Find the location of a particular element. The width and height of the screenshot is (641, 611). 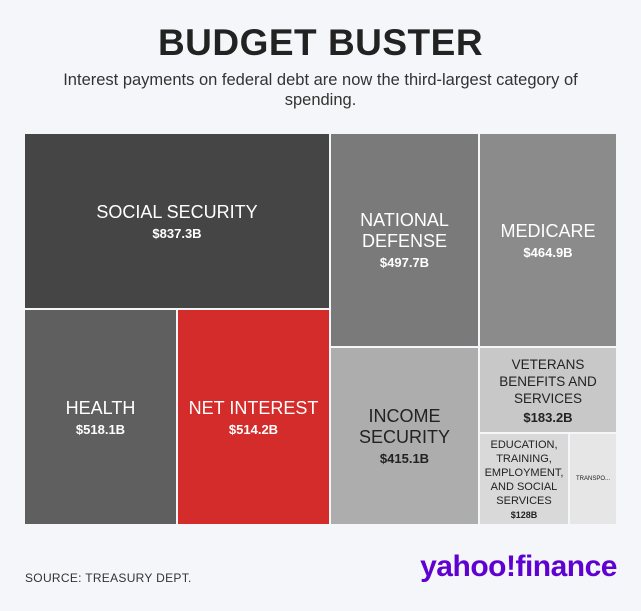

tile-value: $518.1B is located at coordinates (100, 429).